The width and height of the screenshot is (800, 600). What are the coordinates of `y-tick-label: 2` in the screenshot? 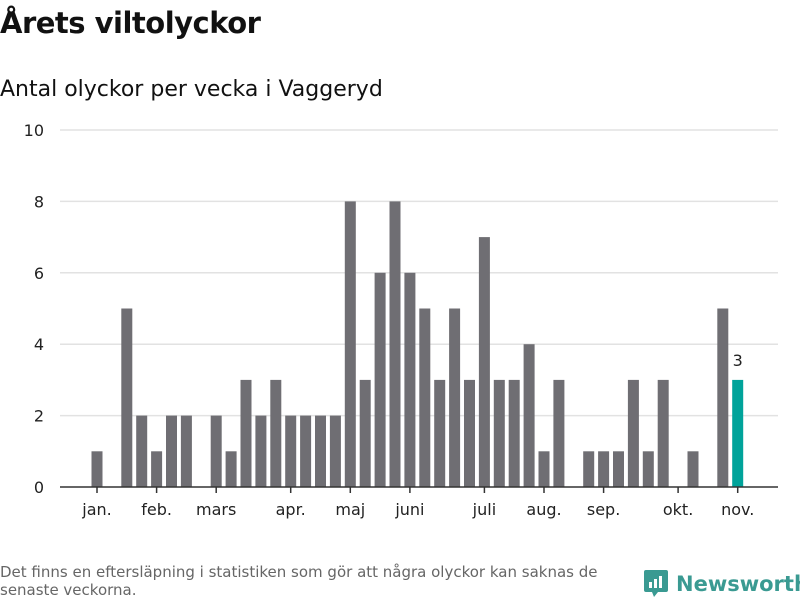 It's located at (39, 416).